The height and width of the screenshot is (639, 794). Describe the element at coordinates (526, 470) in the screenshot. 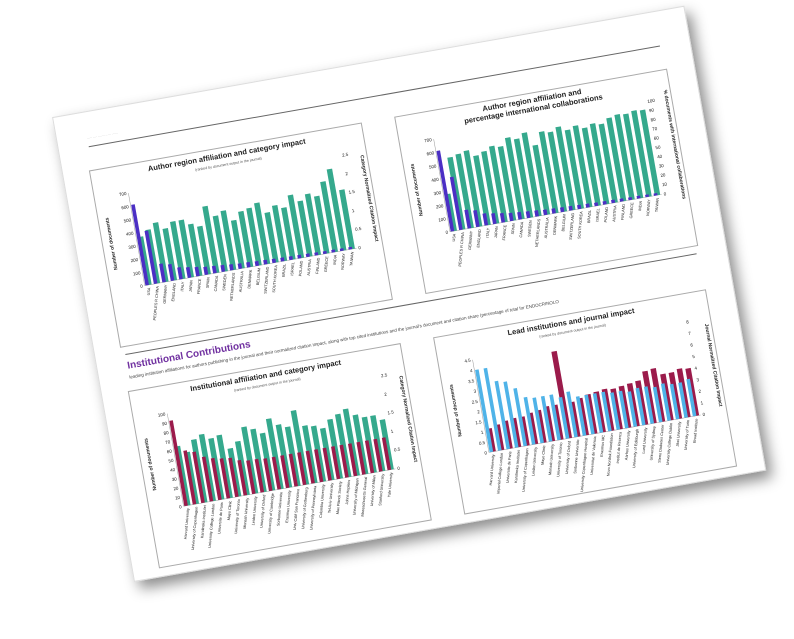

I see `x-tick-label: University of Copenhagen` at that location.